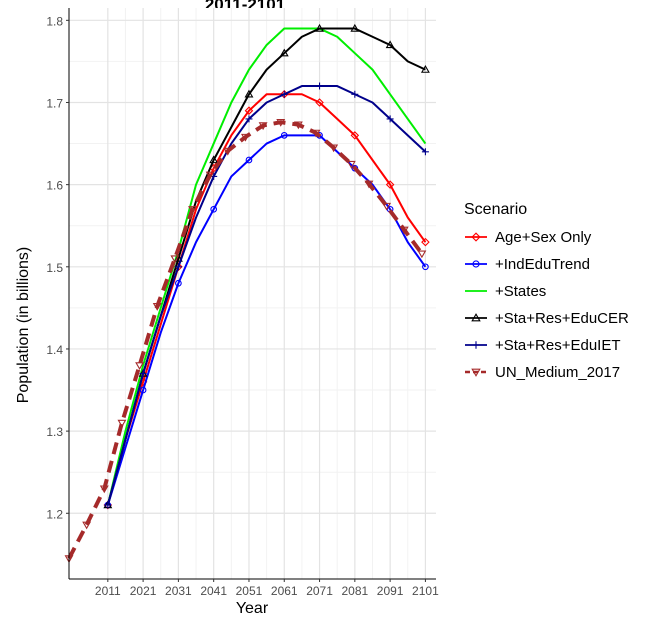 The width and height of the screenshot is (661, 620). I want to click on legend-label: +IndEduTrend, so click(542, 264).